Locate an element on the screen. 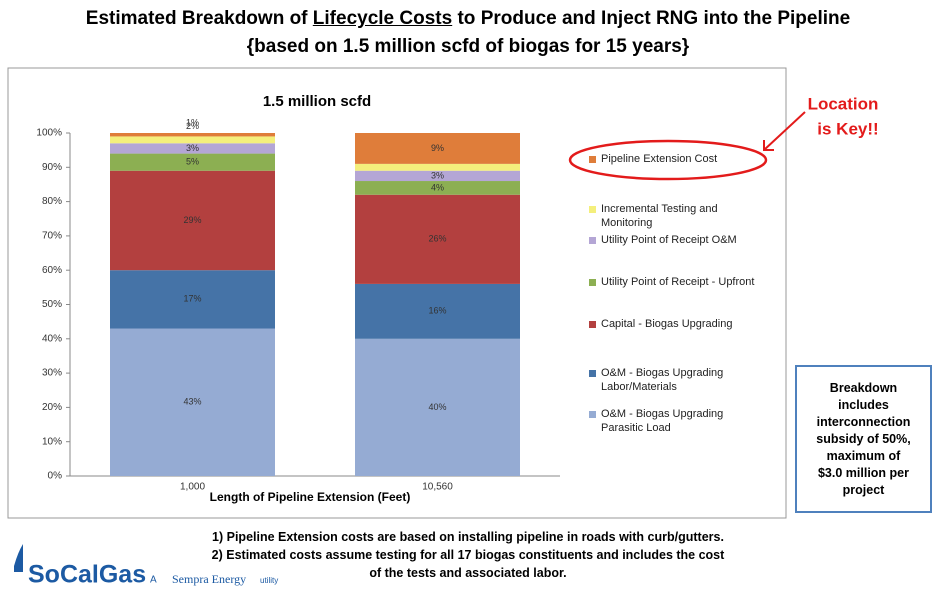 The width and height of the screenshot is (936, 589). chart-title: 1.5 million scfd is located at coordinates (317, 101).